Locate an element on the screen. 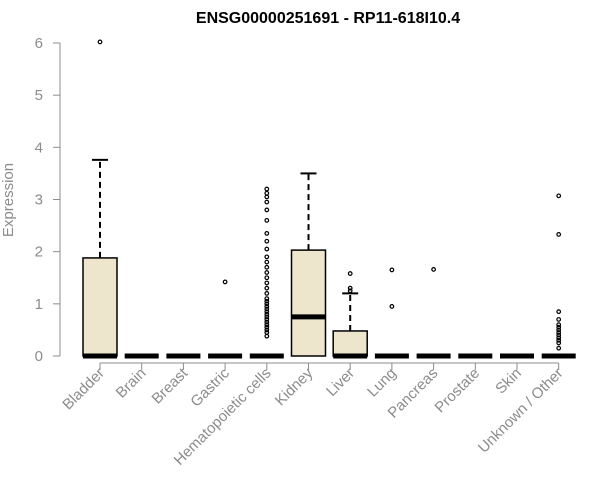 Image resolution: width=600 pixels, height=500 pixels. x-tick-label: Prostate is located at coordinates (458, 391).